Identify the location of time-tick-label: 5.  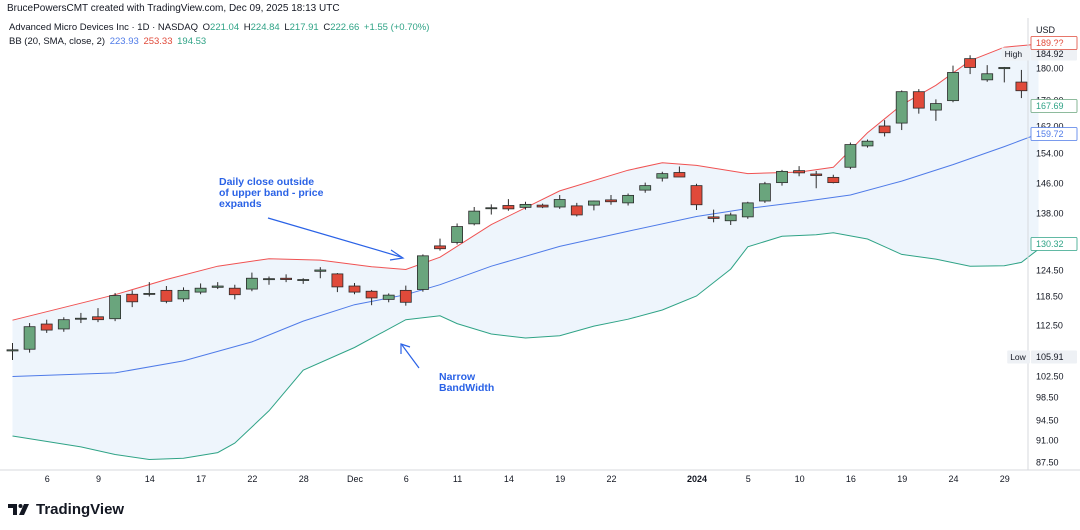
(748, 479).